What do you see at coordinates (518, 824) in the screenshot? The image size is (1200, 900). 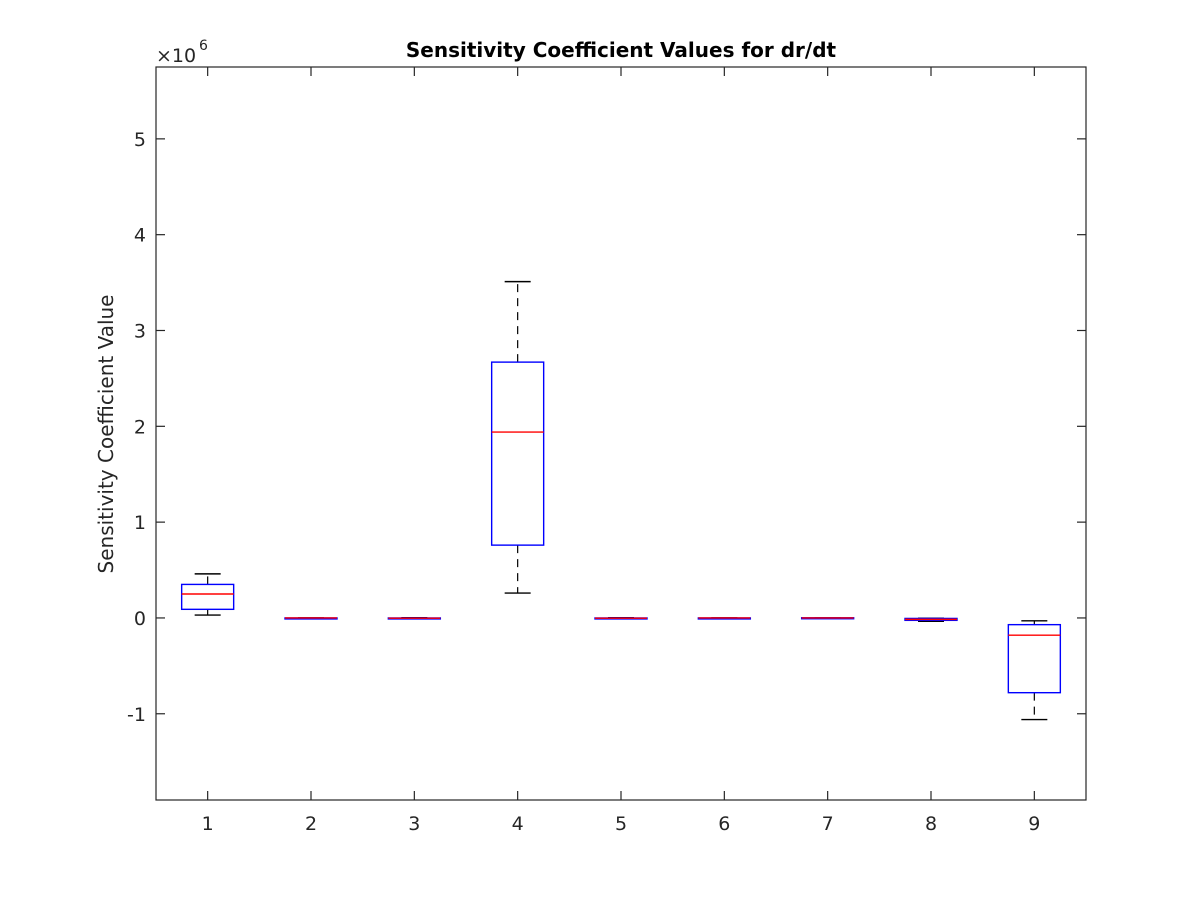 I see `x-tick-label: 4` at bounding box center [518, 824].